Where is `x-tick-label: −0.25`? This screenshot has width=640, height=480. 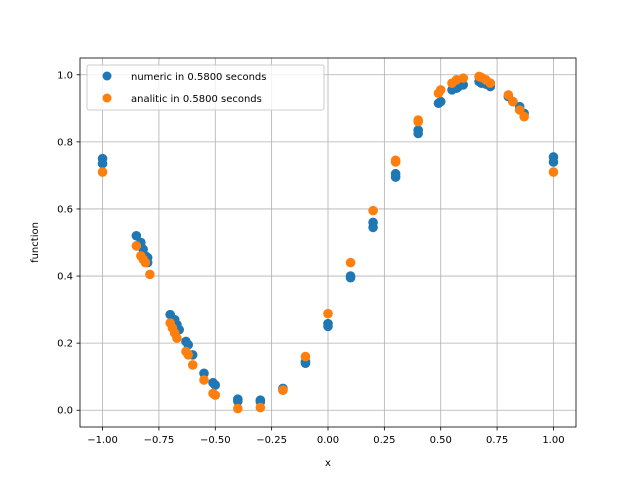
x-tick-label: −0.25 is located at coordinates (271, 440).